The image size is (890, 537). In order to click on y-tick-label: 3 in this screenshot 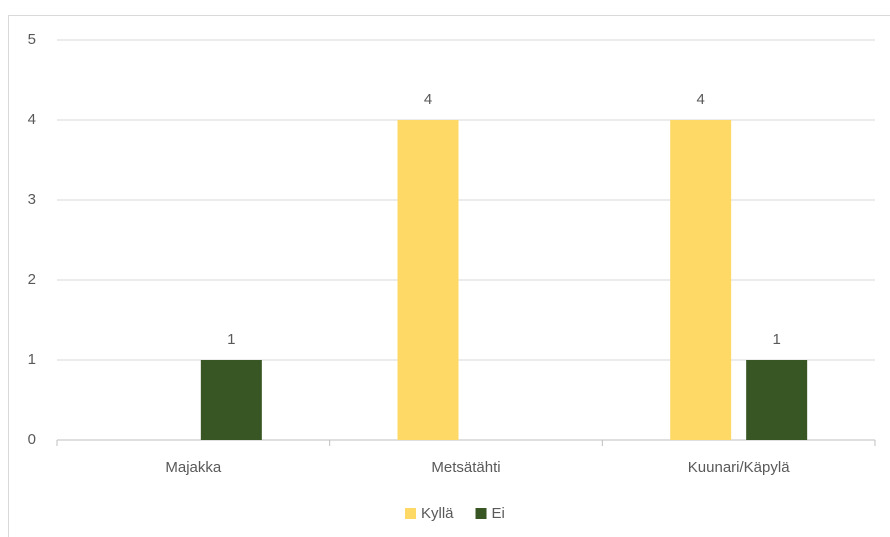, I will do `click(32, 199)`.